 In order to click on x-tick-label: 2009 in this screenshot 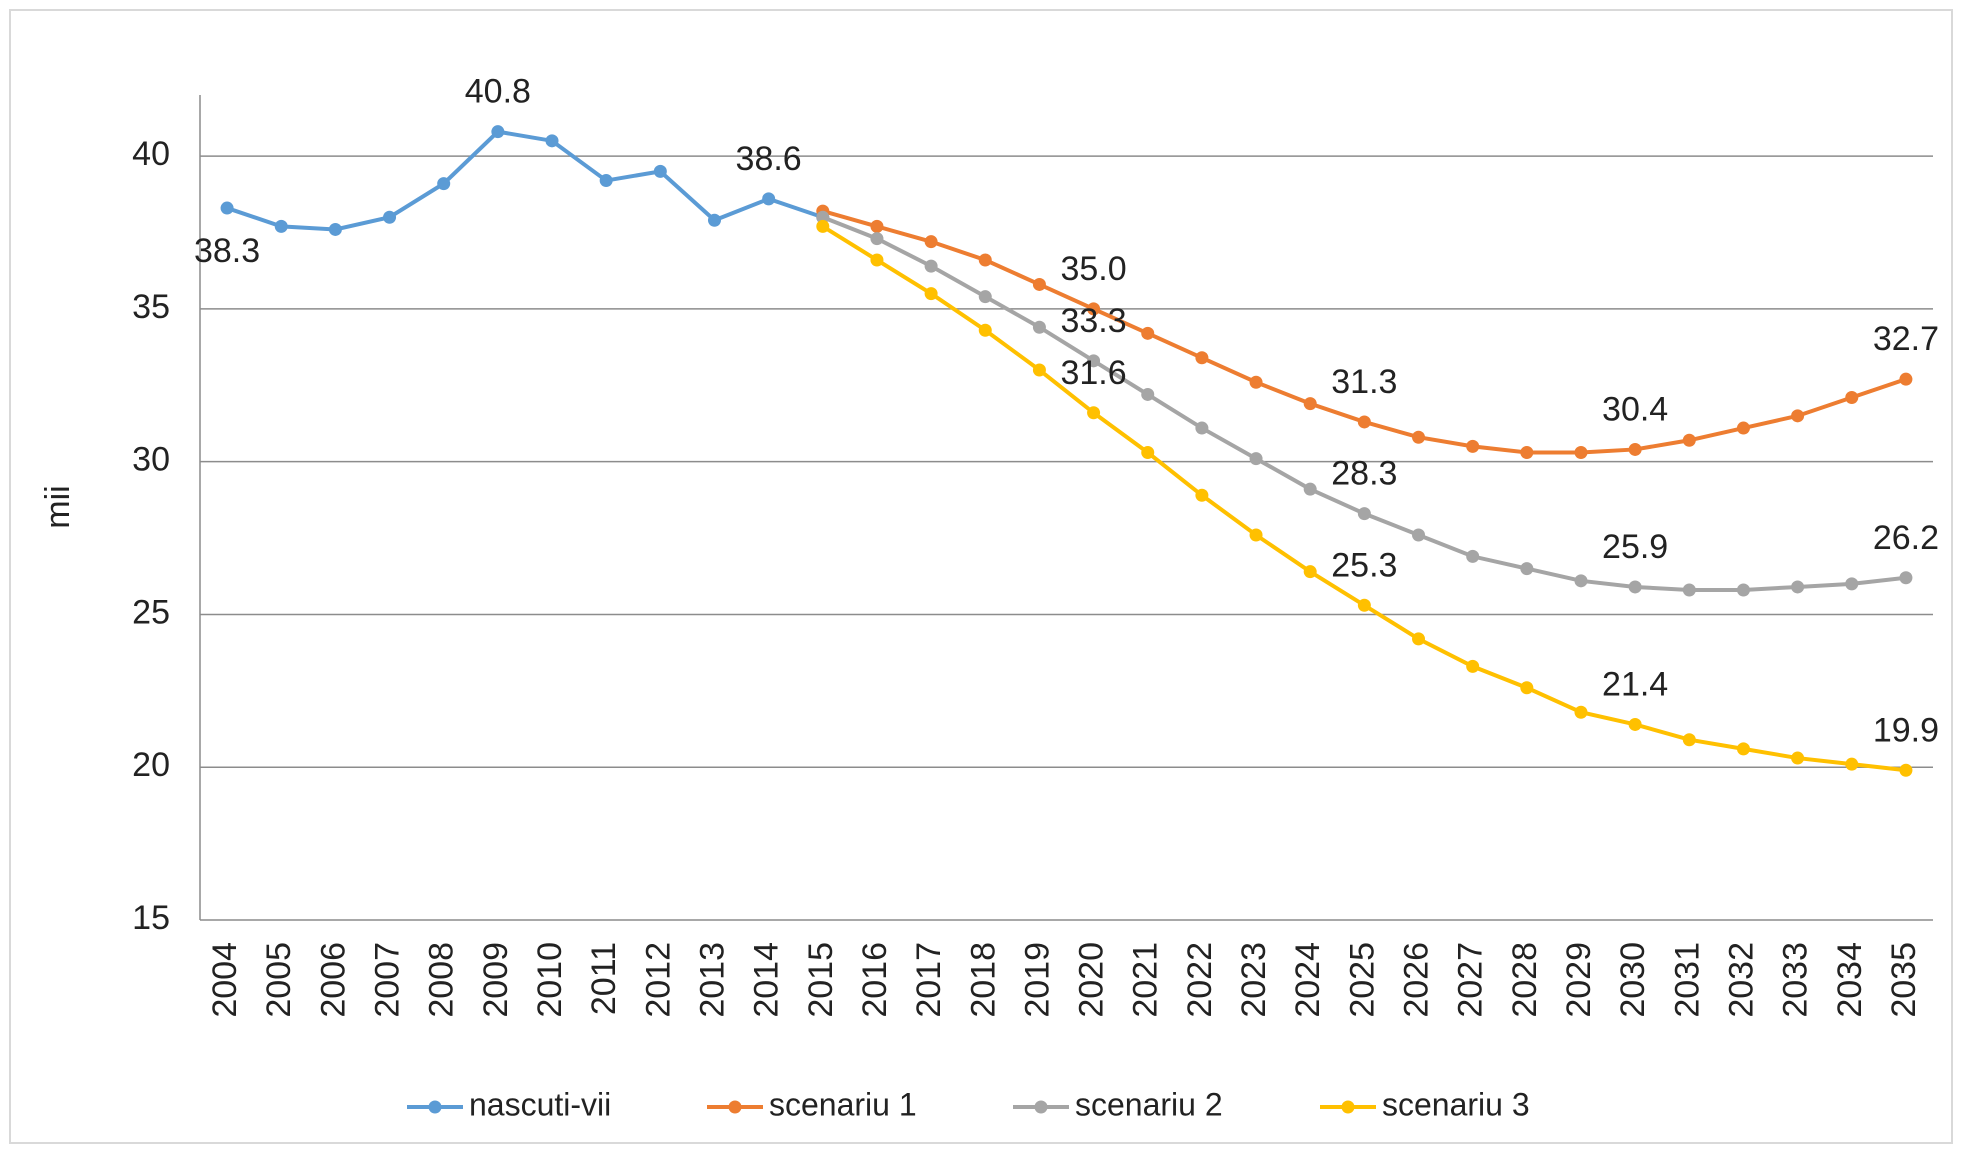, I will do `click(496, 980)`.